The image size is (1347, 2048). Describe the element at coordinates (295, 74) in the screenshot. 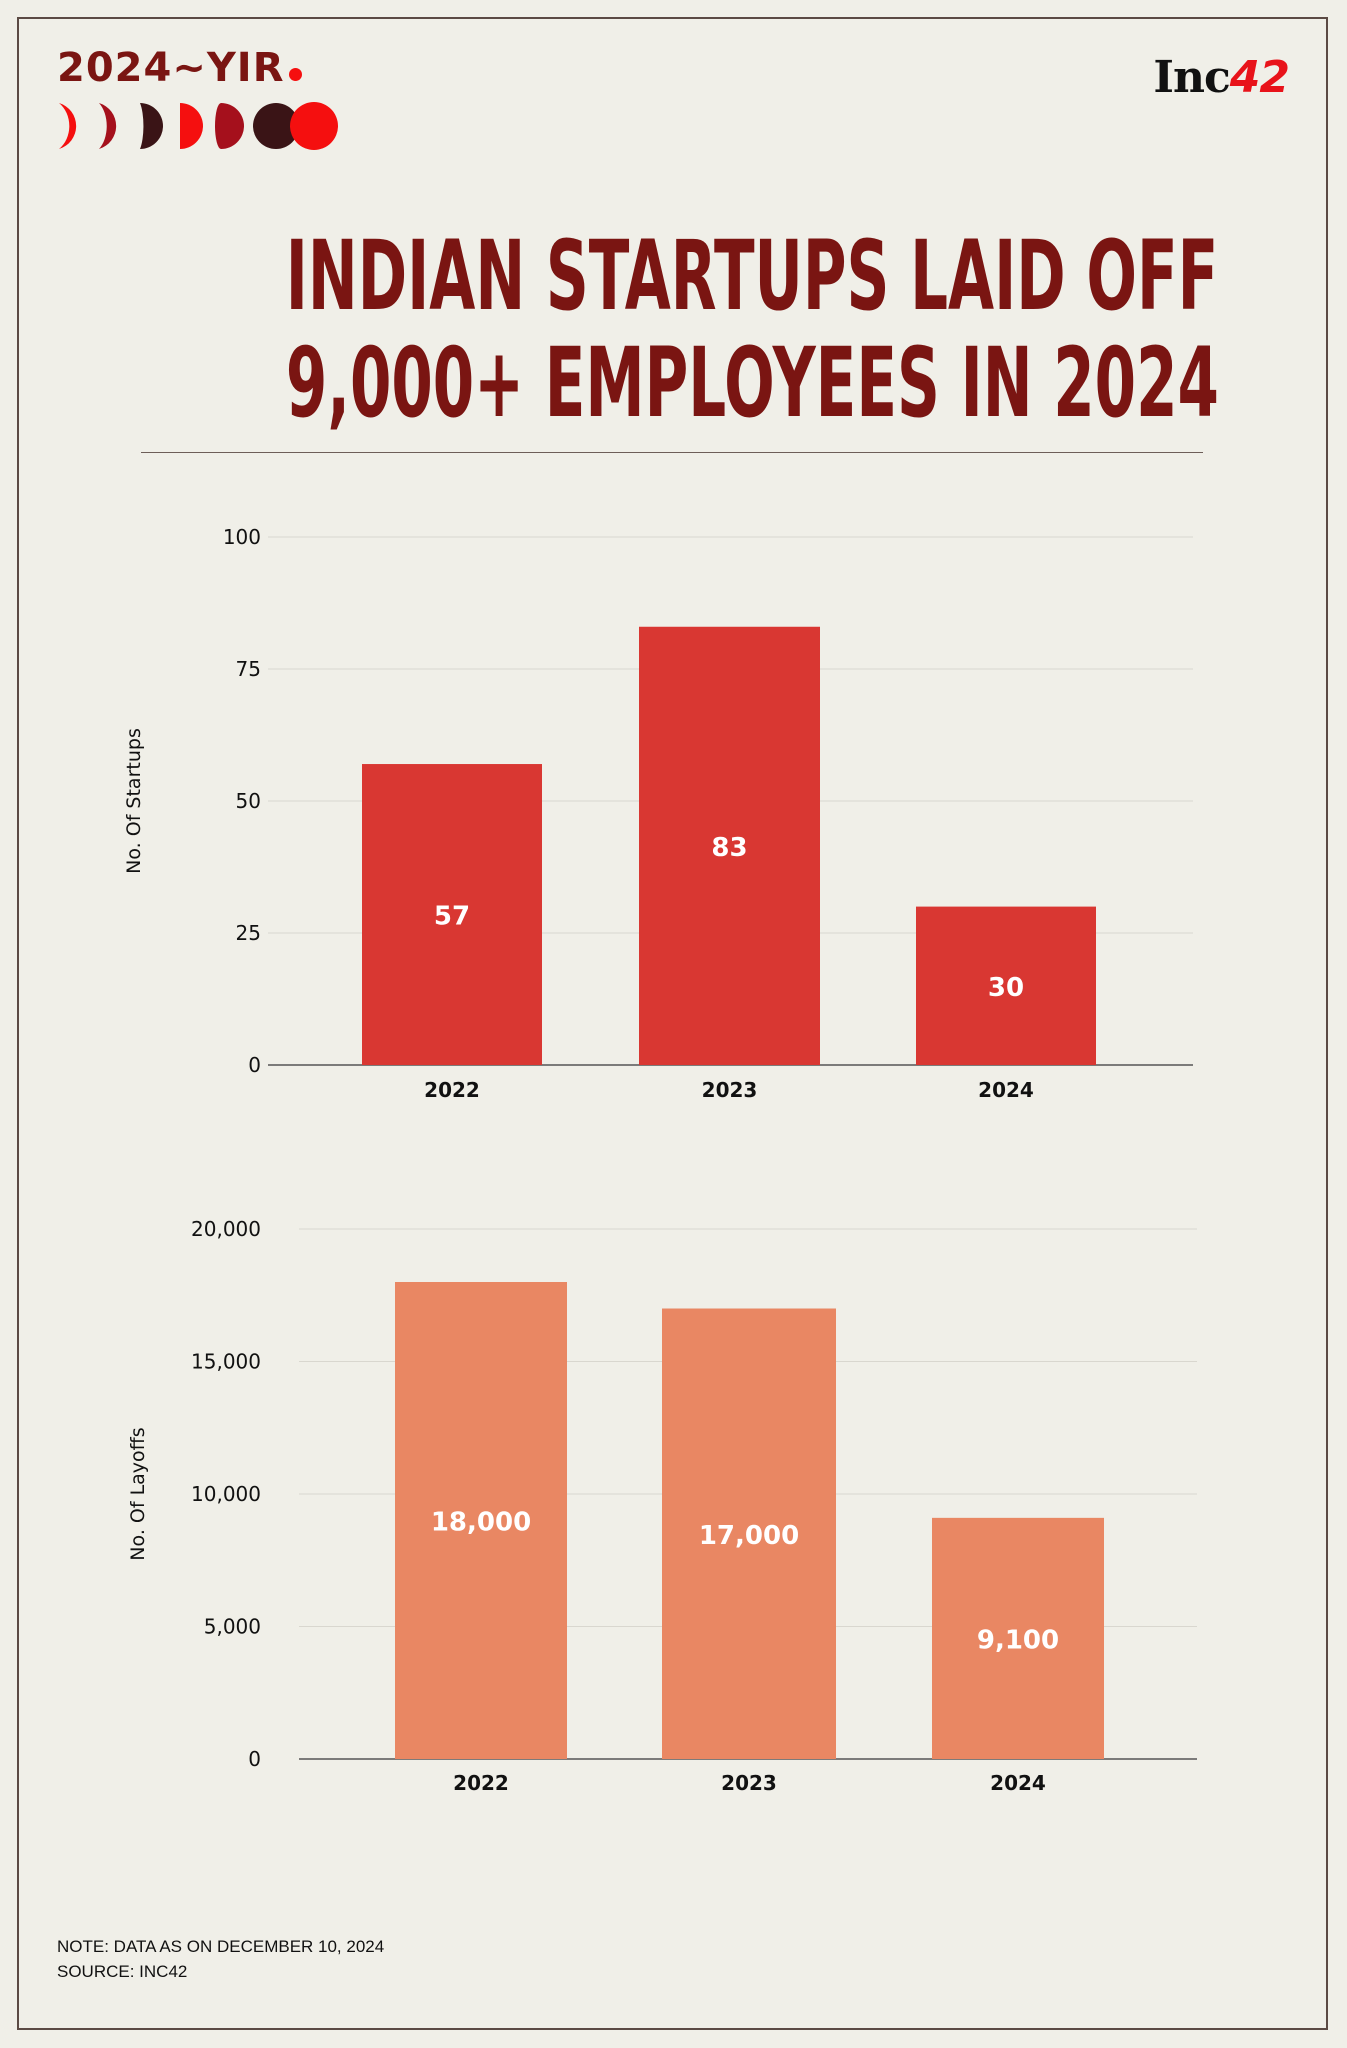

I see `yir-dot-icon` at that location.